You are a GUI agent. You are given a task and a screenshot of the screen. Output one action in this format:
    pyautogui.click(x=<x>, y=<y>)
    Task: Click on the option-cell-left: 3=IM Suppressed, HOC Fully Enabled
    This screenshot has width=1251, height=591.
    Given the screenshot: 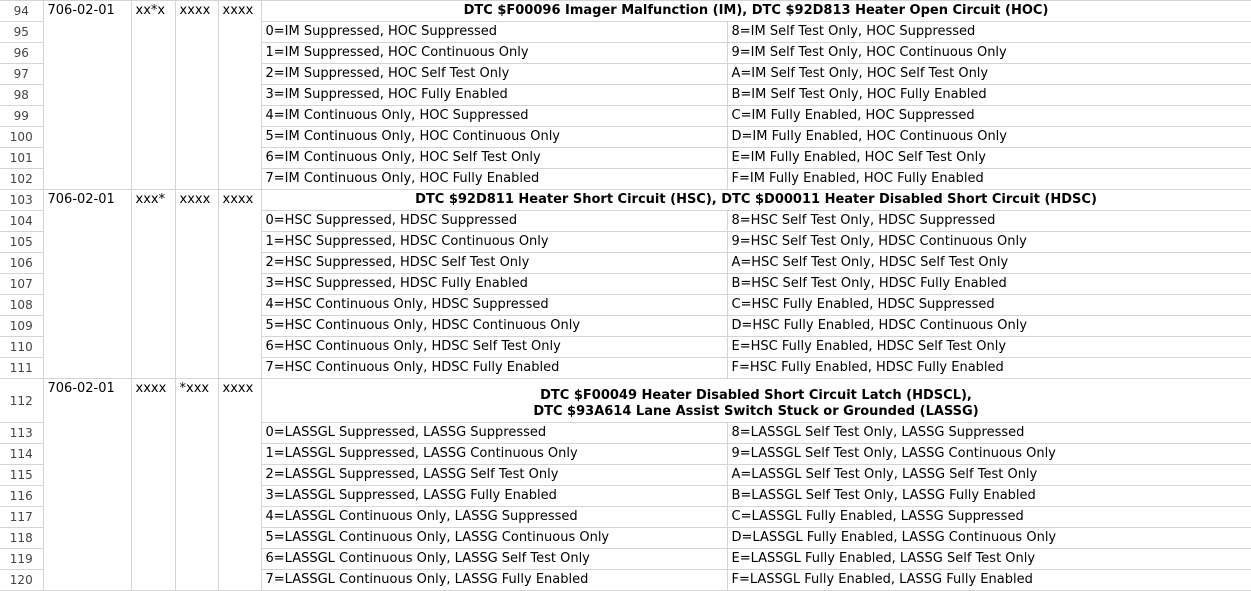 What is the action you would take?
    pyautogui.click(x=494, y=95)
    